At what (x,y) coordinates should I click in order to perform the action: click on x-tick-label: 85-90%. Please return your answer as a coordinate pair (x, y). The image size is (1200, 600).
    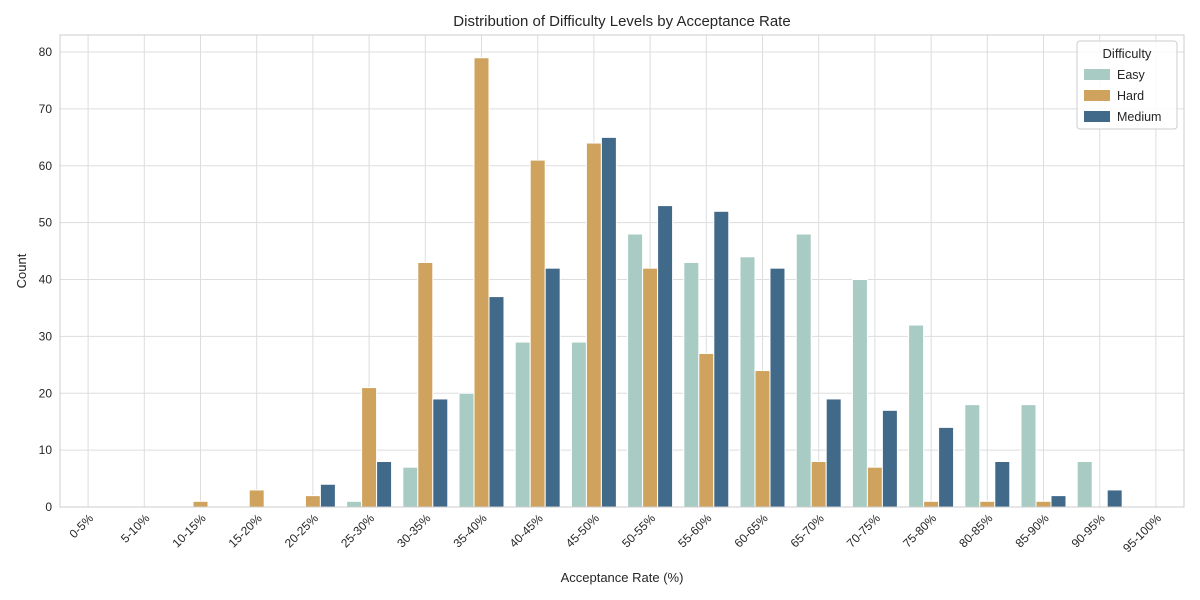
    Looking at the image, I should click on (1031, 530).